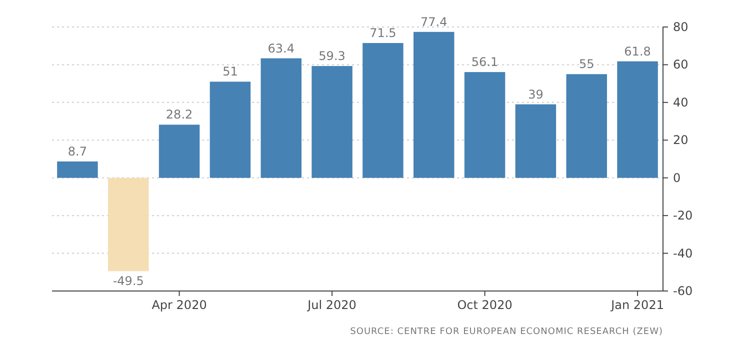 This screenshot has height=340, width=730. I want to click on y-tick-label: 0, so click(677, 177).